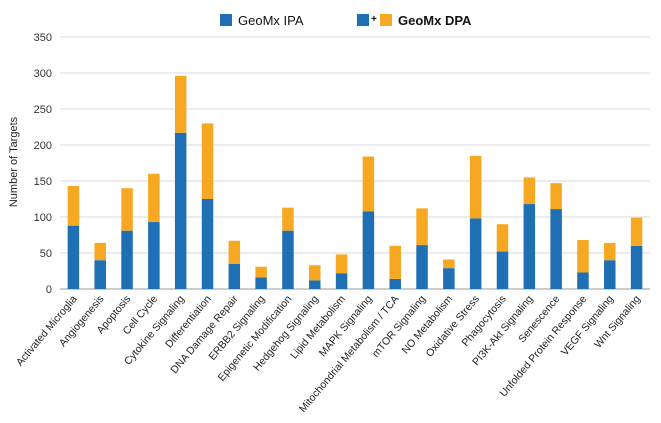  I want to click on y-tick-label: 150, so click(43, 182).